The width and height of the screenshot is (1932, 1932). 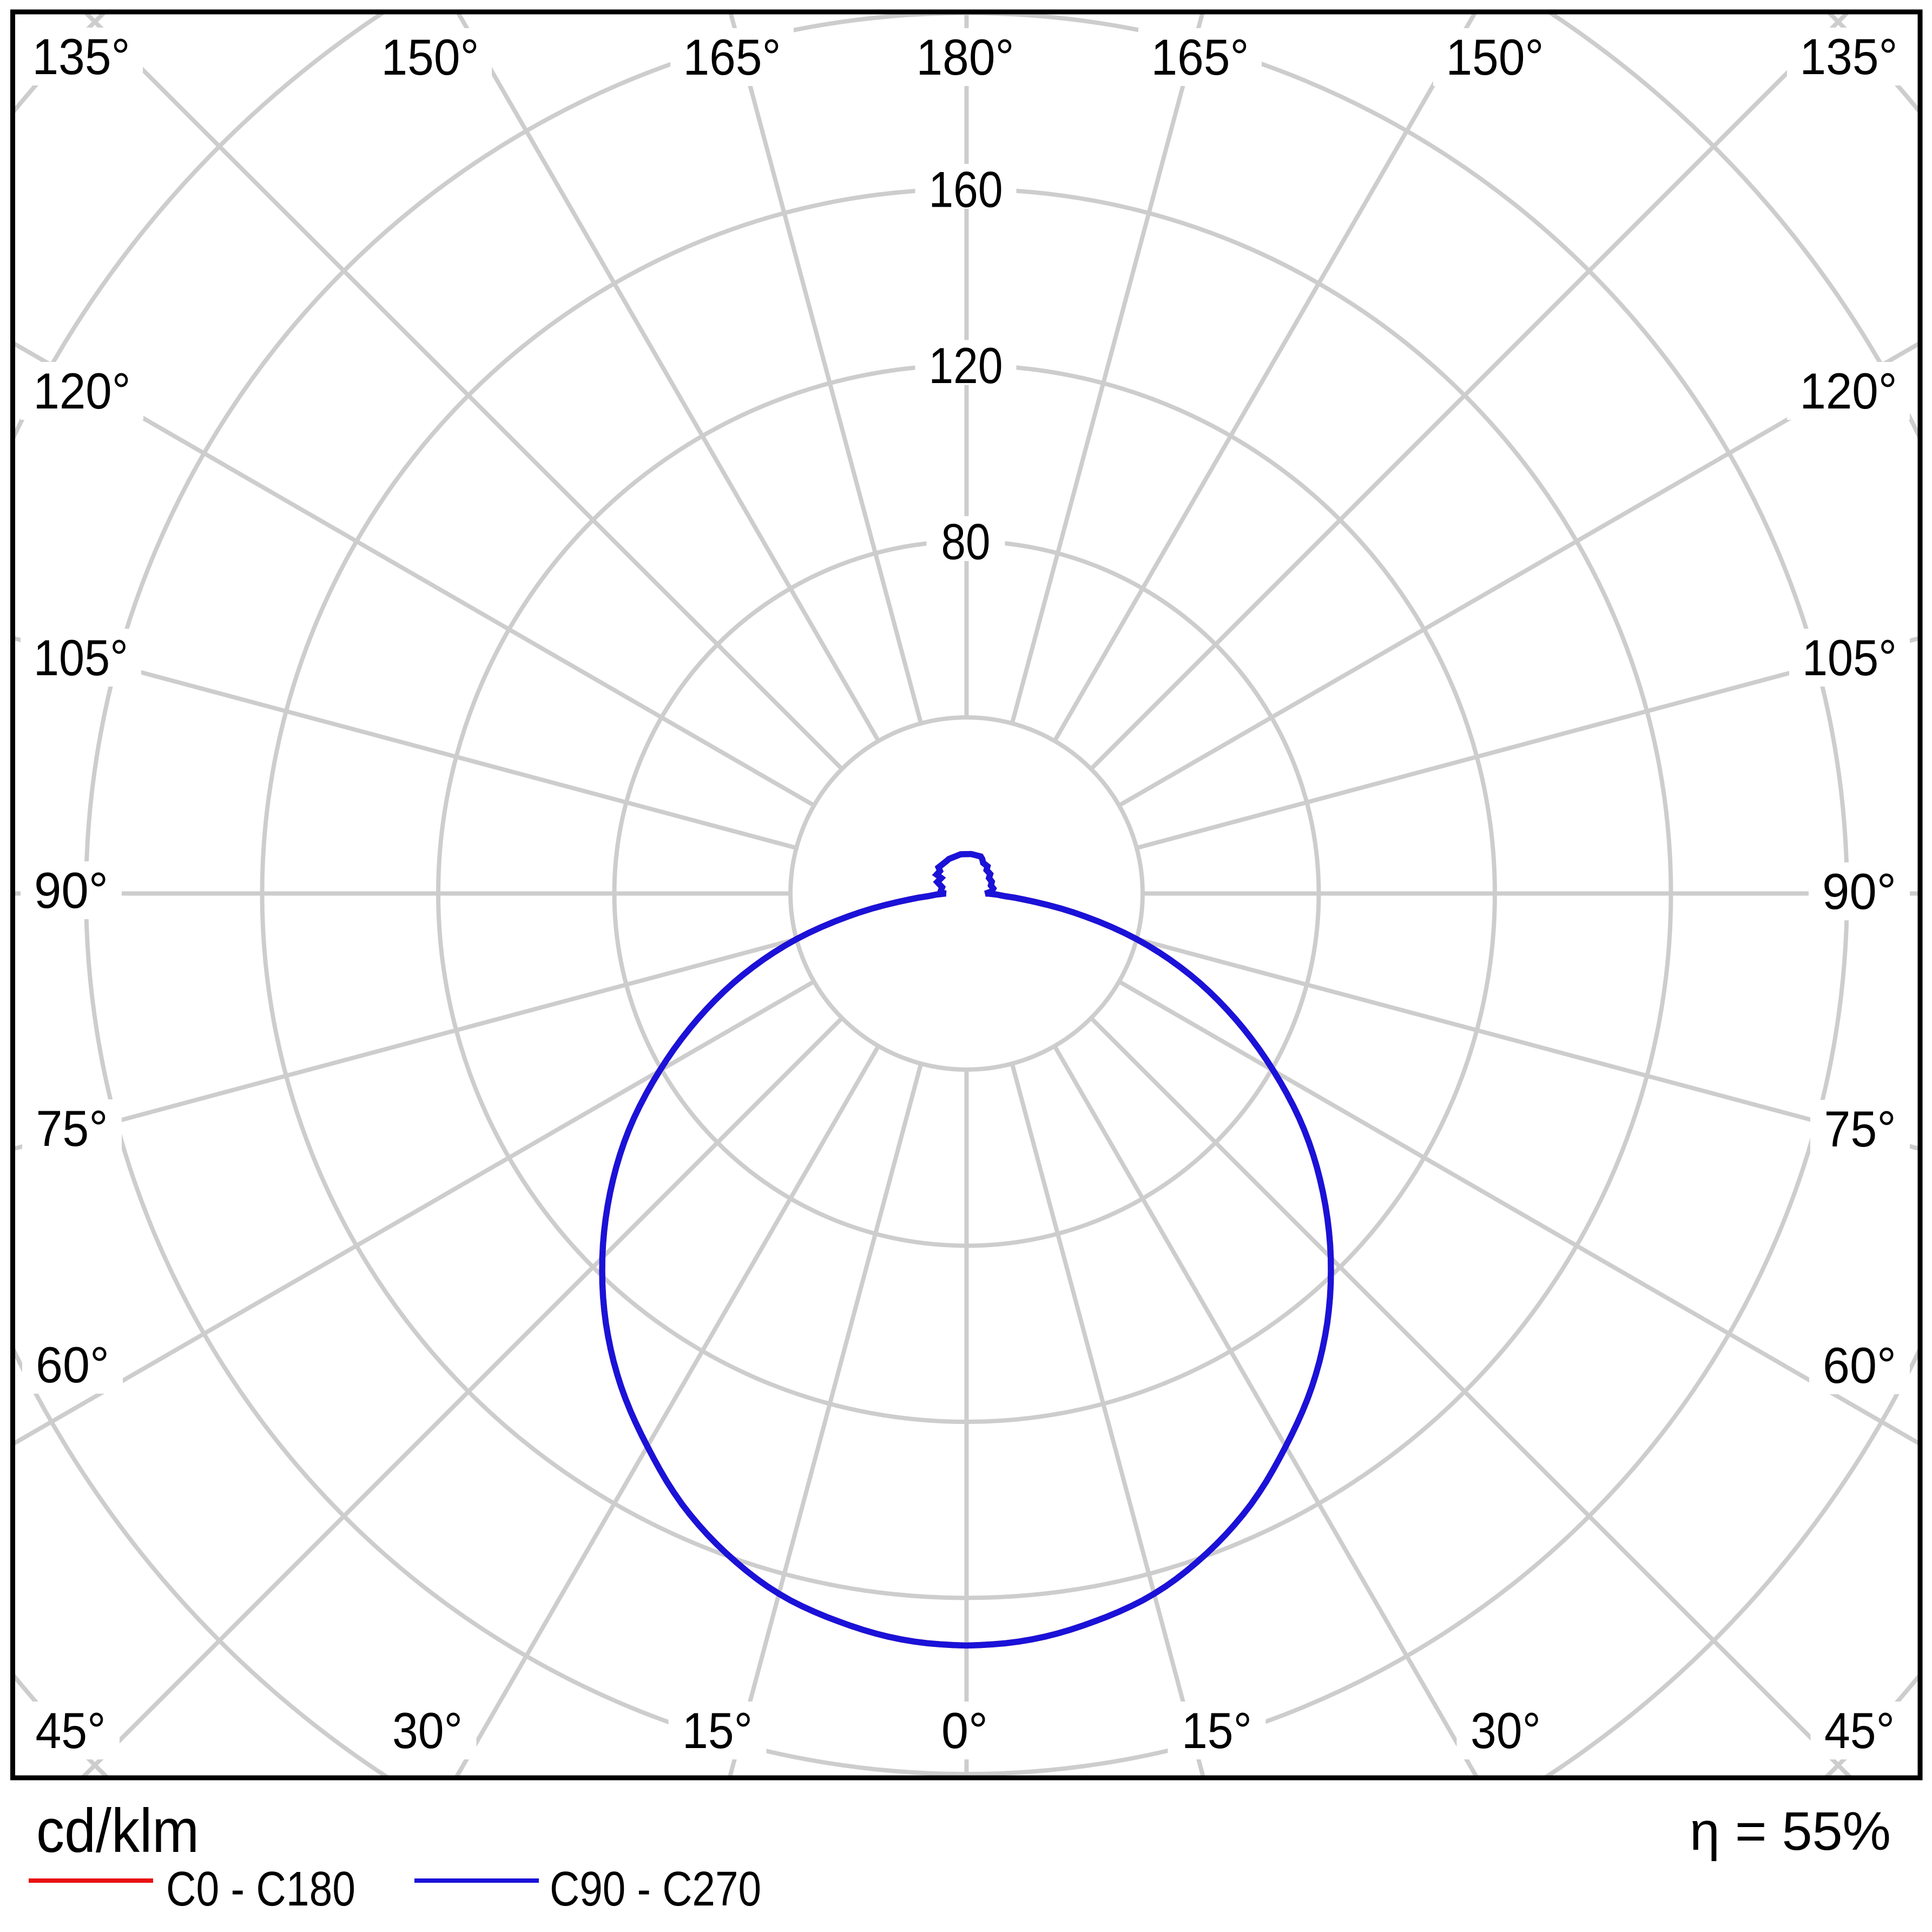 What do you see at coordinates (117, 1831) in the screenshot?
I see `svg-text: cd/klm` at bounding box center [117, 1831].